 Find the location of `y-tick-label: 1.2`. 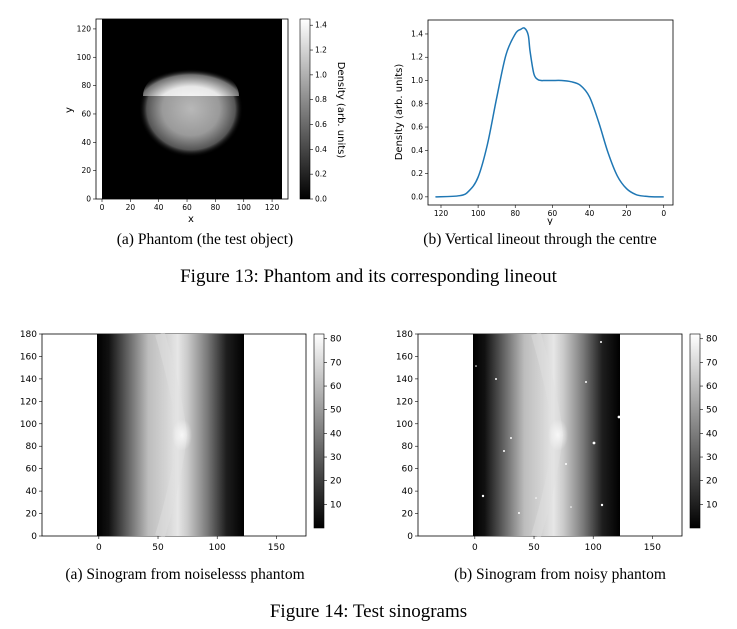

y-tick-label: 1.2 is located at coordinates (417, 57).